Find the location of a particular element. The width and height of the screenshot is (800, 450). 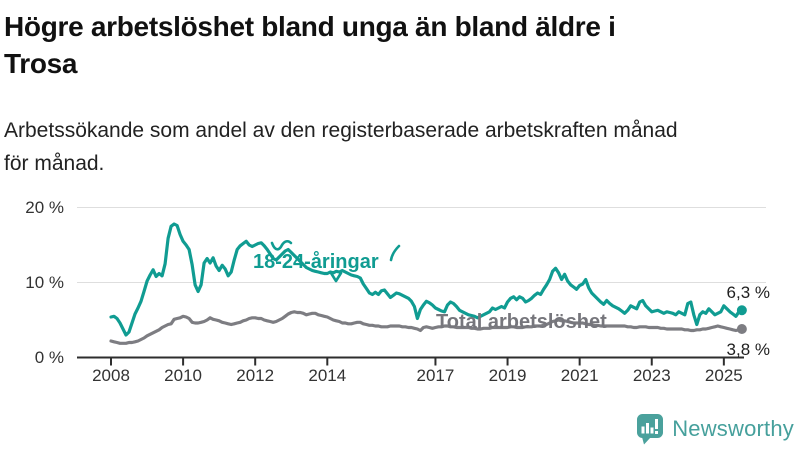

annotation-flick-arrow-icon is located at coordinates (395, 253).